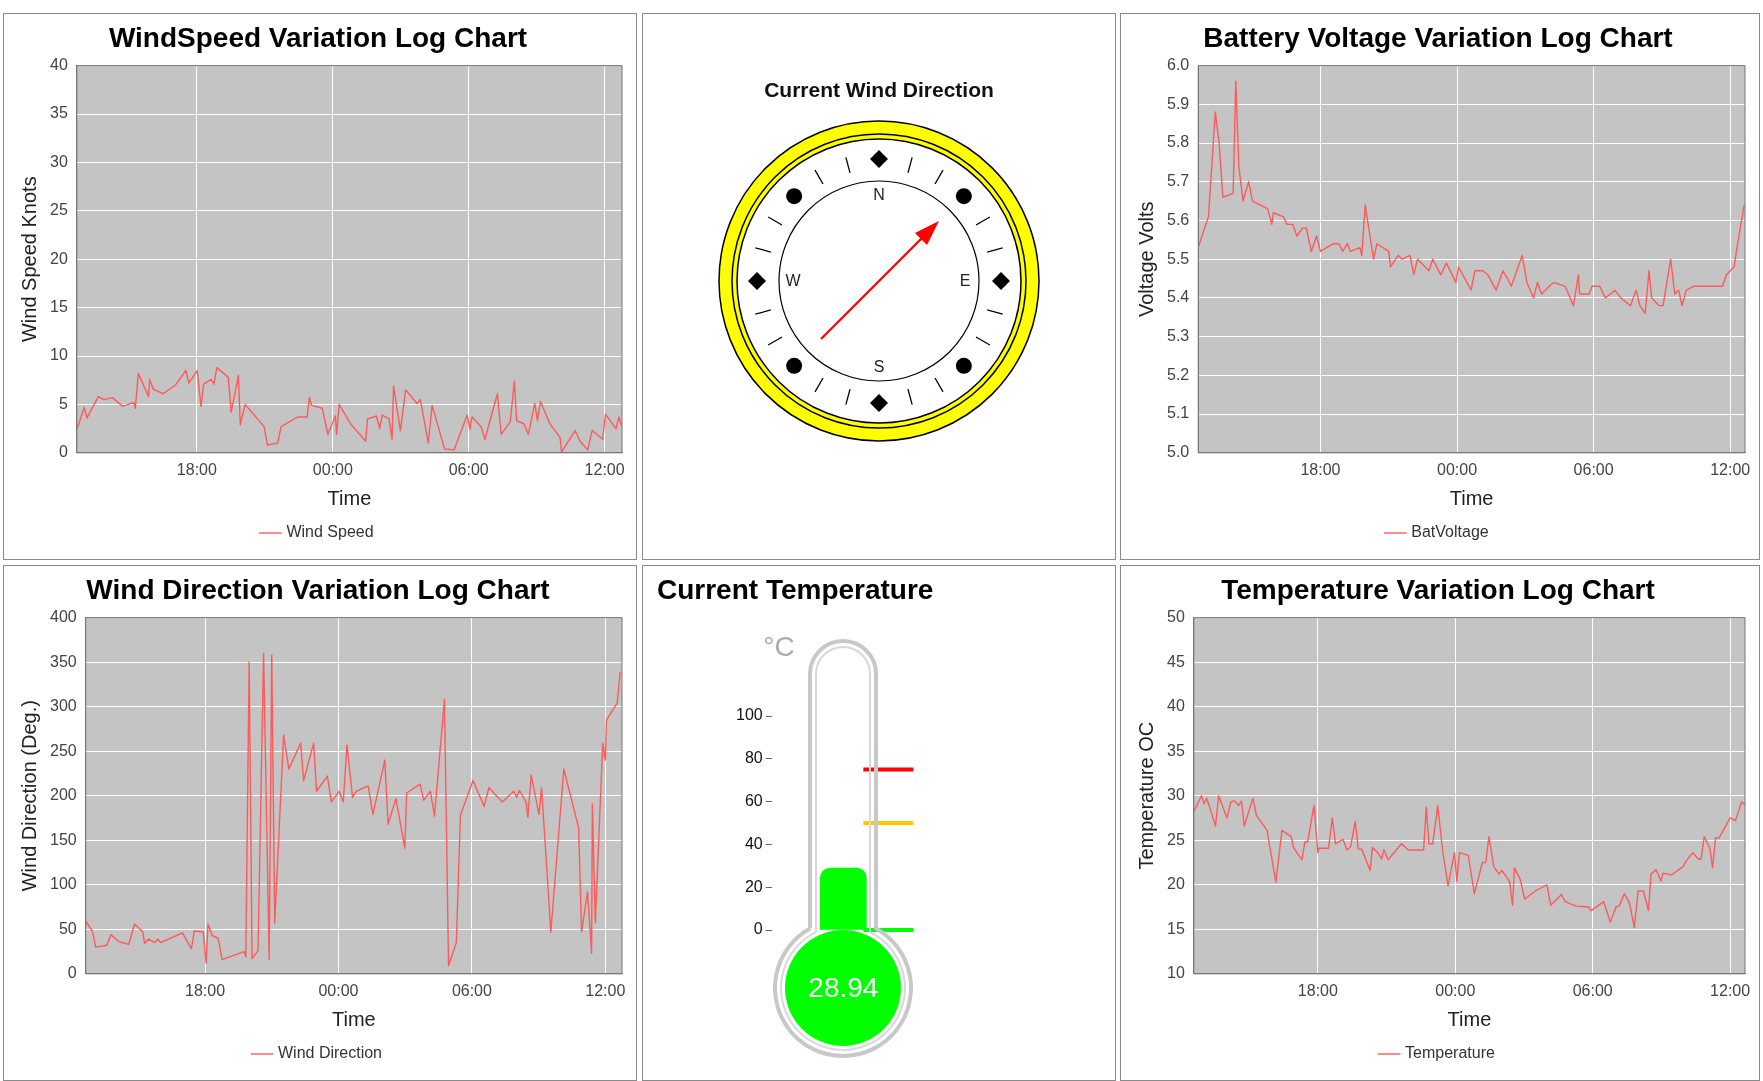  What do you see at coordinates (1438, 37) in the screenshot?
I see `chart-title: Battery Voltage Variation Log Chart` at bounding box center [1438, 37].